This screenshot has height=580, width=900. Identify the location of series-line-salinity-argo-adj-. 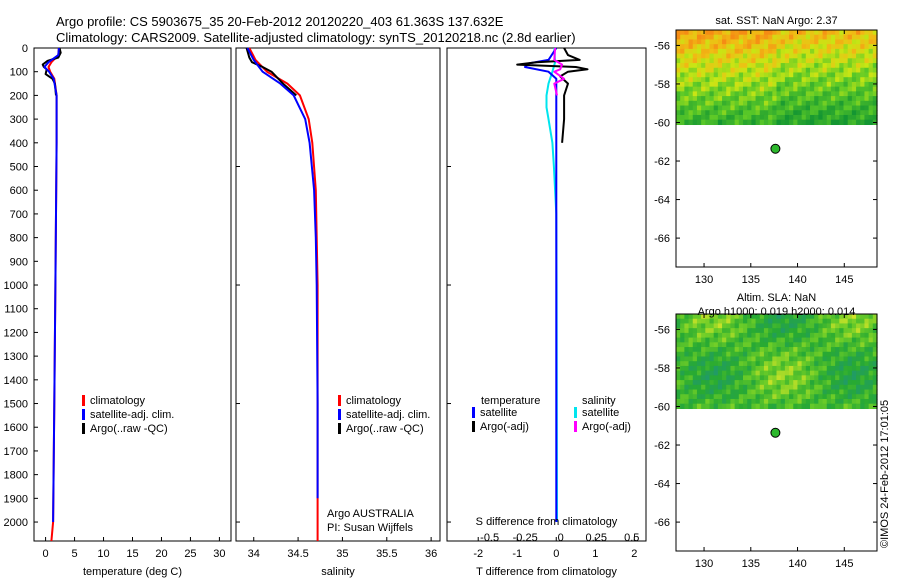
(559, 71).